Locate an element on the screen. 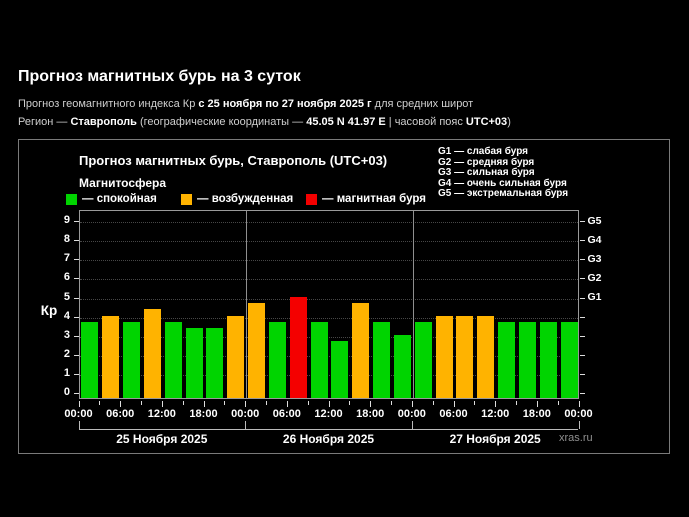  y-tick-label-9: 9 is located at coordinates (66, 220).